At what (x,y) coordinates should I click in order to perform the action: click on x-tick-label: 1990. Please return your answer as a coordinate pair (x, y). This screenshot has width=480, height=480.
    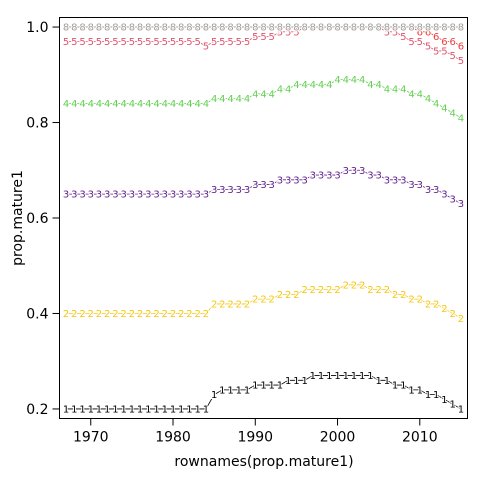
    Looking at the image, I should click on (255, 438).